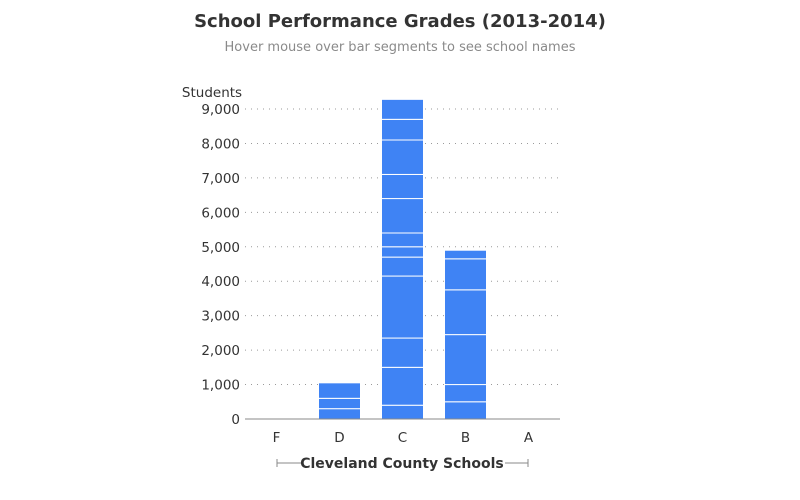  What do you see at coordinates (220, 248) in the screenshot?
I see `y-tick-label: 5,000` at bounding box center [220, 248].